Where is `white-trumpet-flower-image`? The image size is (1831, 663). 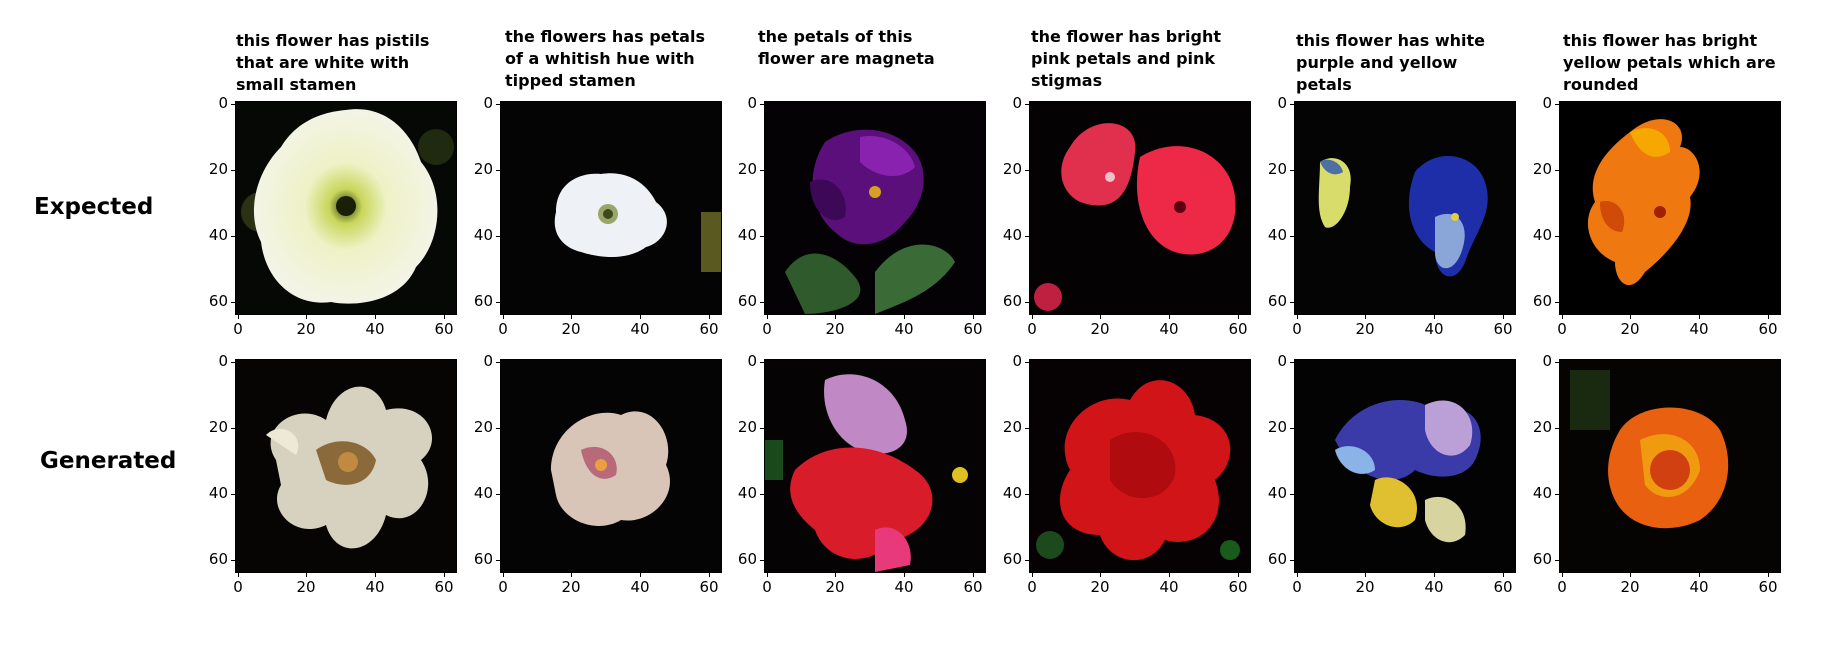
white-trumpet-flower-image is located at coordinates (611, 208).